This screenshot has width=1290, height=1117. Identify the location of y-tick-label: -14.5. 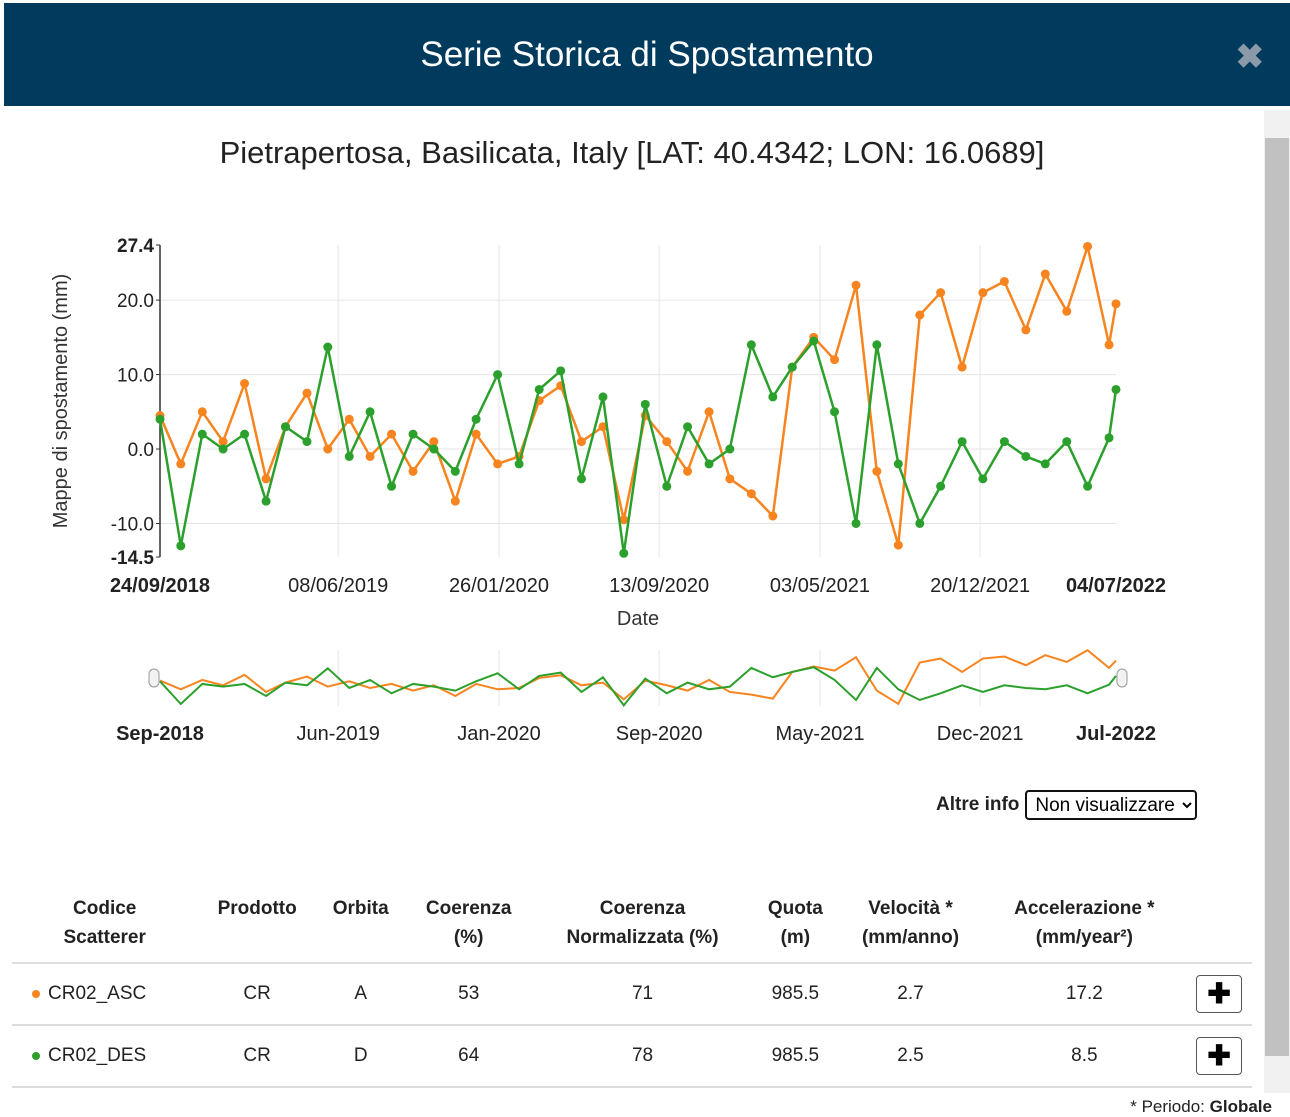
(133, 558).